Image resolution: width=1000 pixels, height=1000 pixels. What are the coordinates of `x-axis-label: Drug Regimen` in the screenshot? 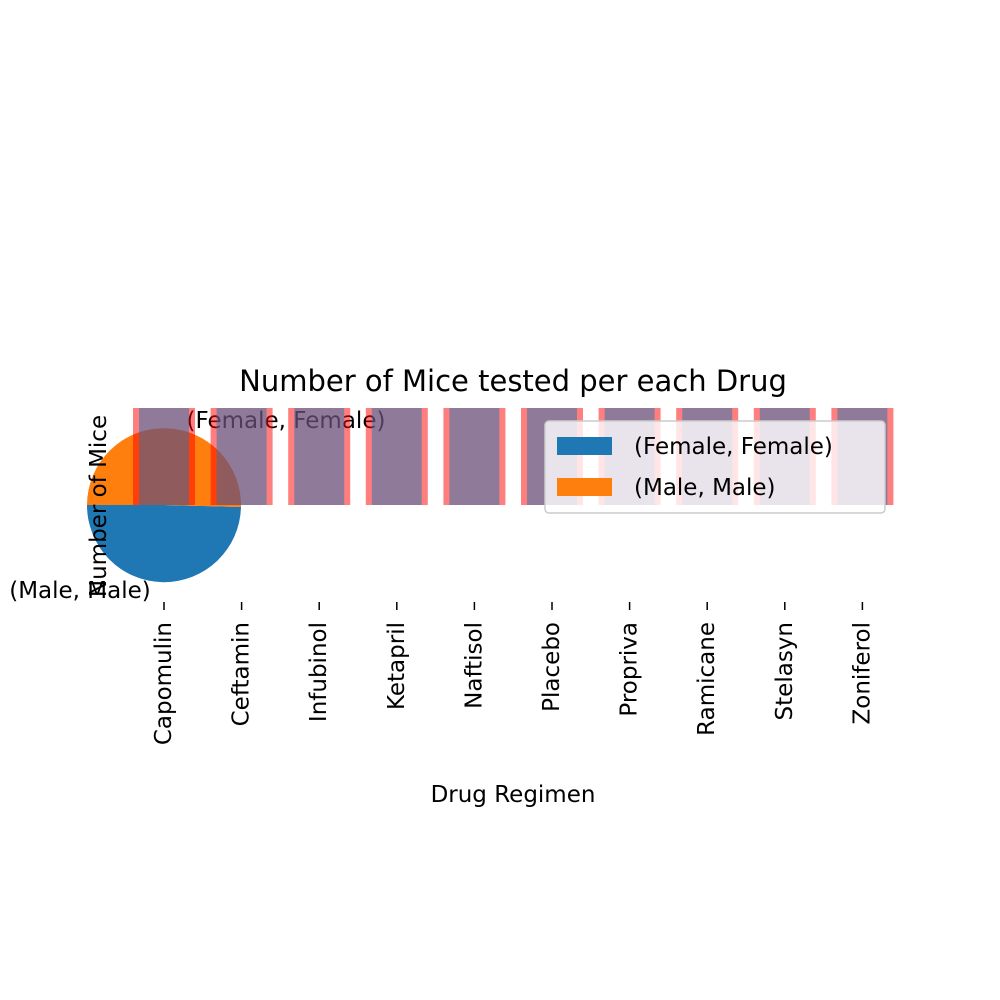 It's located at (513, 795).